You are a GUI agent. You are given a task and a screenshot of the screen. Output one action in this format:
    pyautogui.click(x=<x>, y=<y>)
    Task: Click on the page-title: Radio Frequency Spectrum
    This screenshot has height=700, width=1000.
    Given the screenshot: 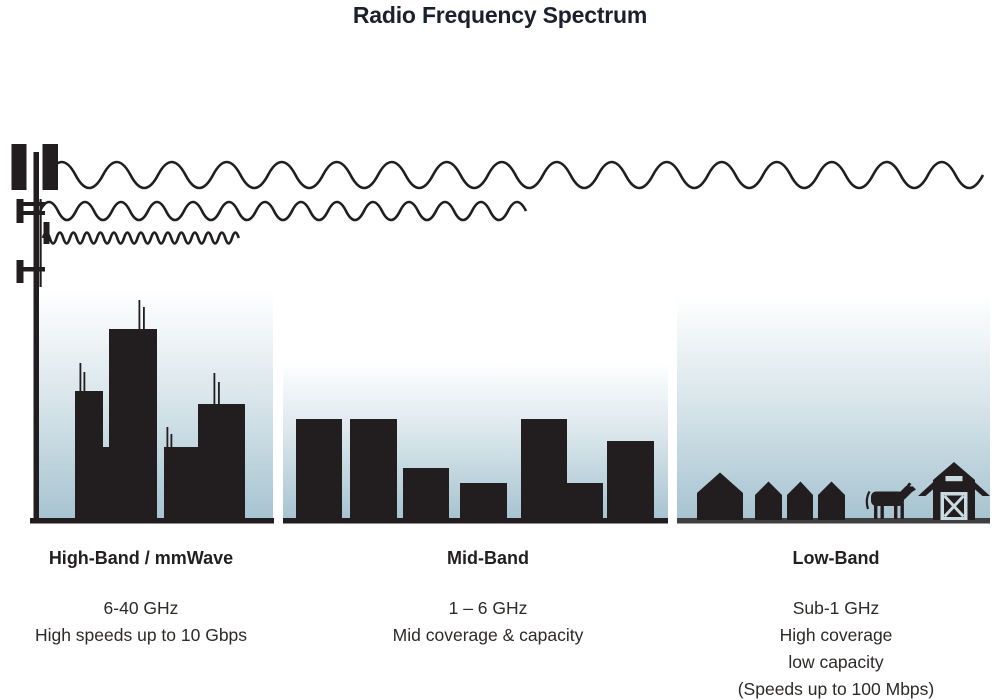 What is the action you would take?
    pyautogui.click(x=500, y=15)
    